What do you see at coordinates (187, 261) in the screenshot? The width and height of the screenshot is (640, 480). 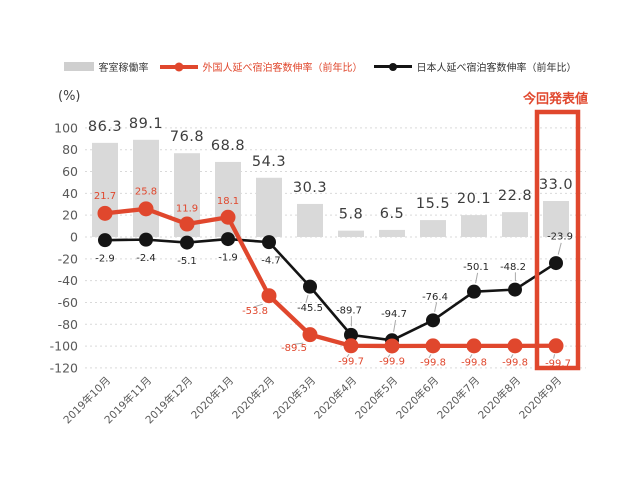 I see `japanese-guests-point-label: -5.1` at bounding box center [187, 261].